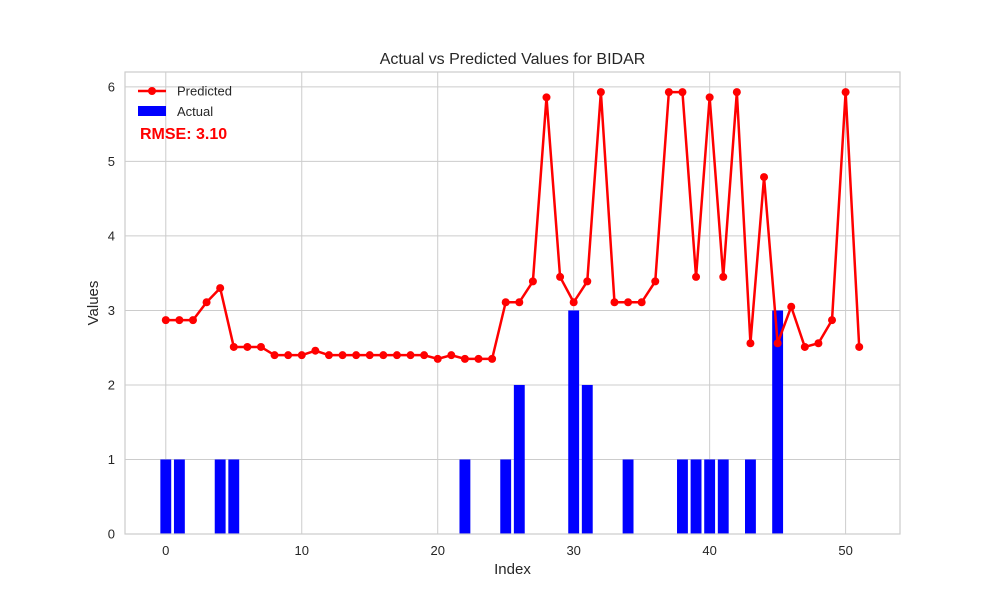 The image size is (1000, 600). I want to click on x-tick-label: 10, so click(302, 550).